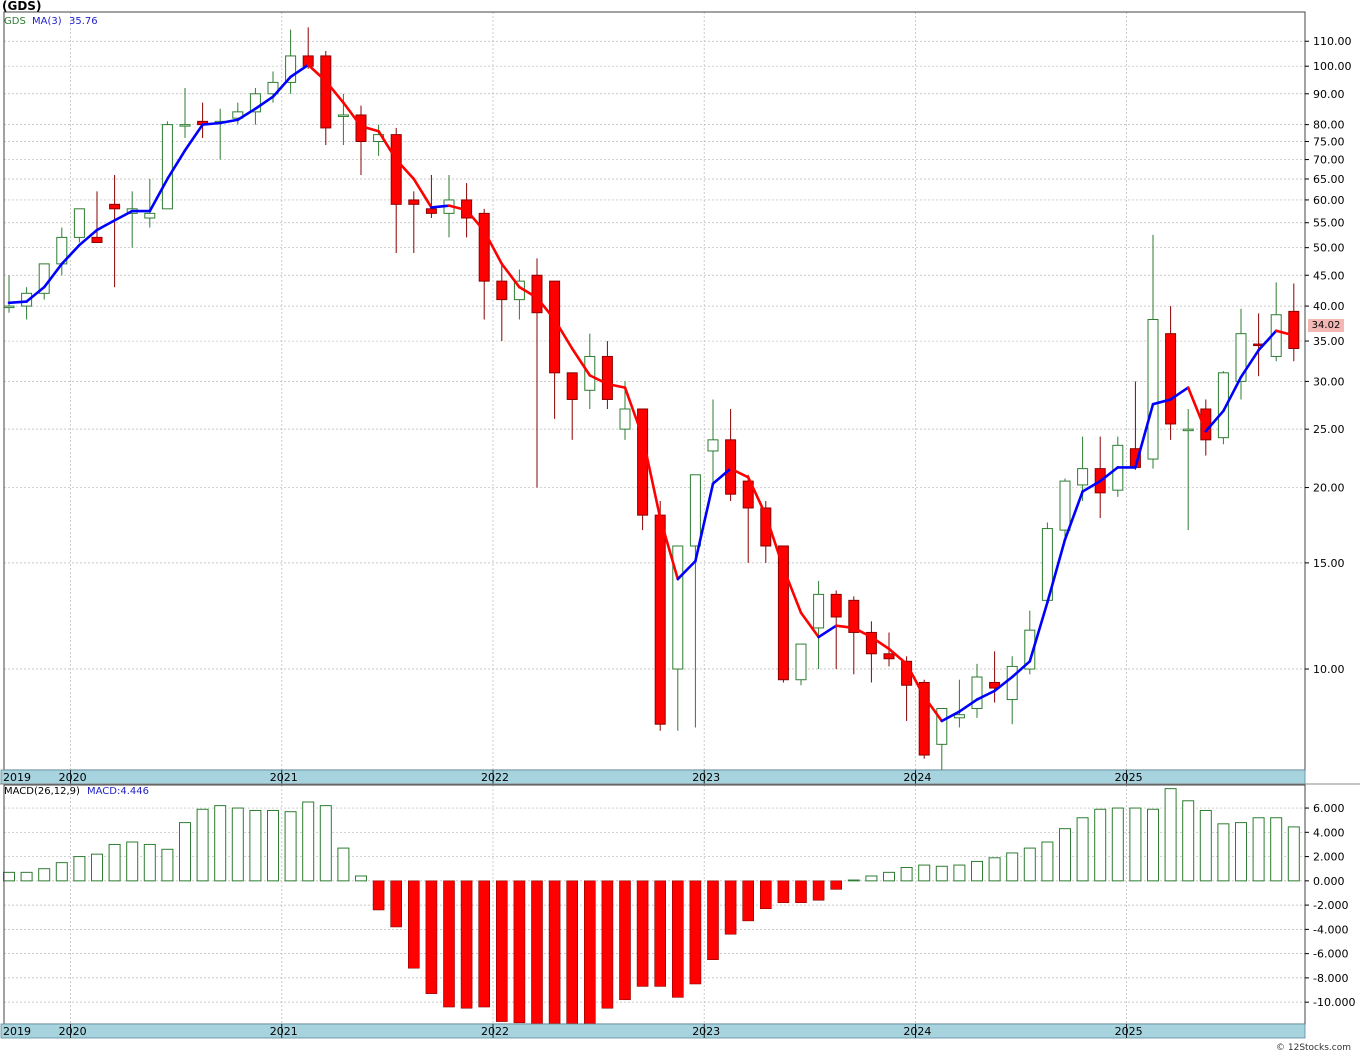 The image size is (1360, 1056). What do you see at coordinates (1329, 857) in the screenshot?
I see `macd-tick-label: 2.000` at bounding box center [1329, 857].